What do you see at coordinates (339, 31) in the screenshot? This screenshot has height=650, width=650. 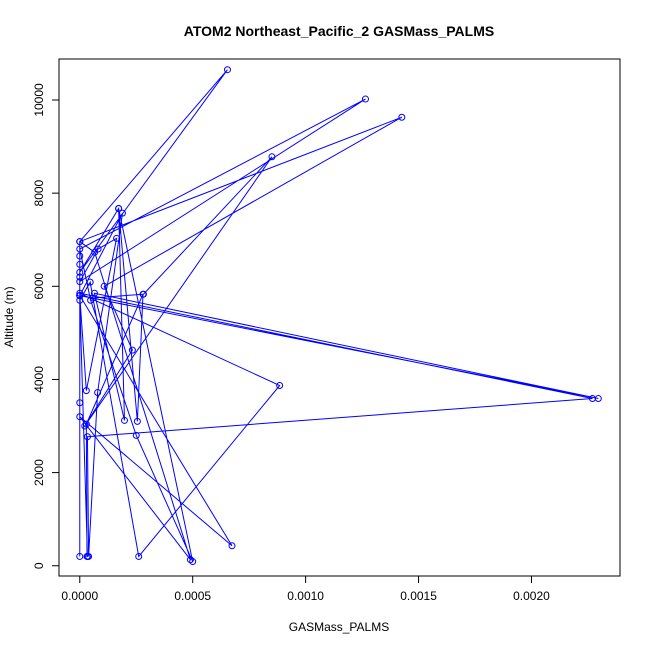 I see `chart-title: ATOM2 Northeast_Pacific_2 GASMass_PALMS` at bounding box center [339, 31].